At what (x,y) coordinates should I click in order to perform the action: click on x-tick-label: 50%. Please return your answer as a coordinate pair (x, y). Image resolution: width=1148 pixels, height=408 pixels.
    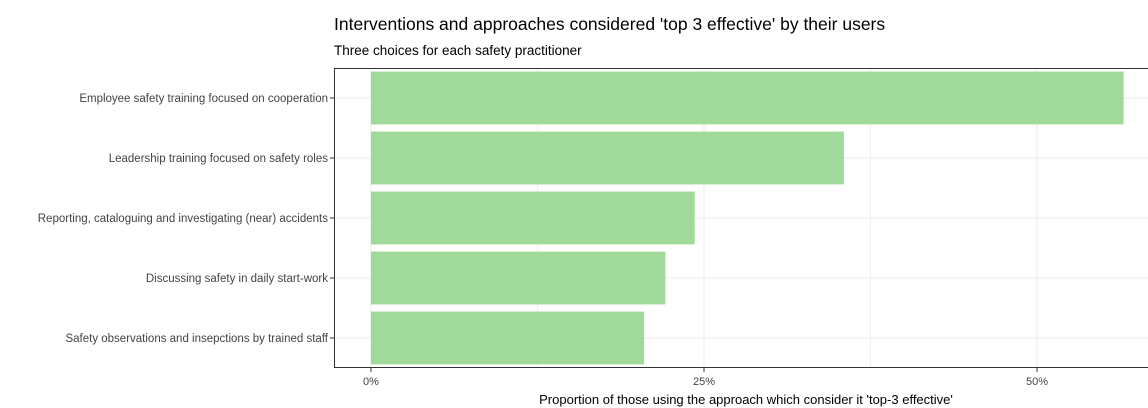
    Looking at the image, I should click on (1037, 382).